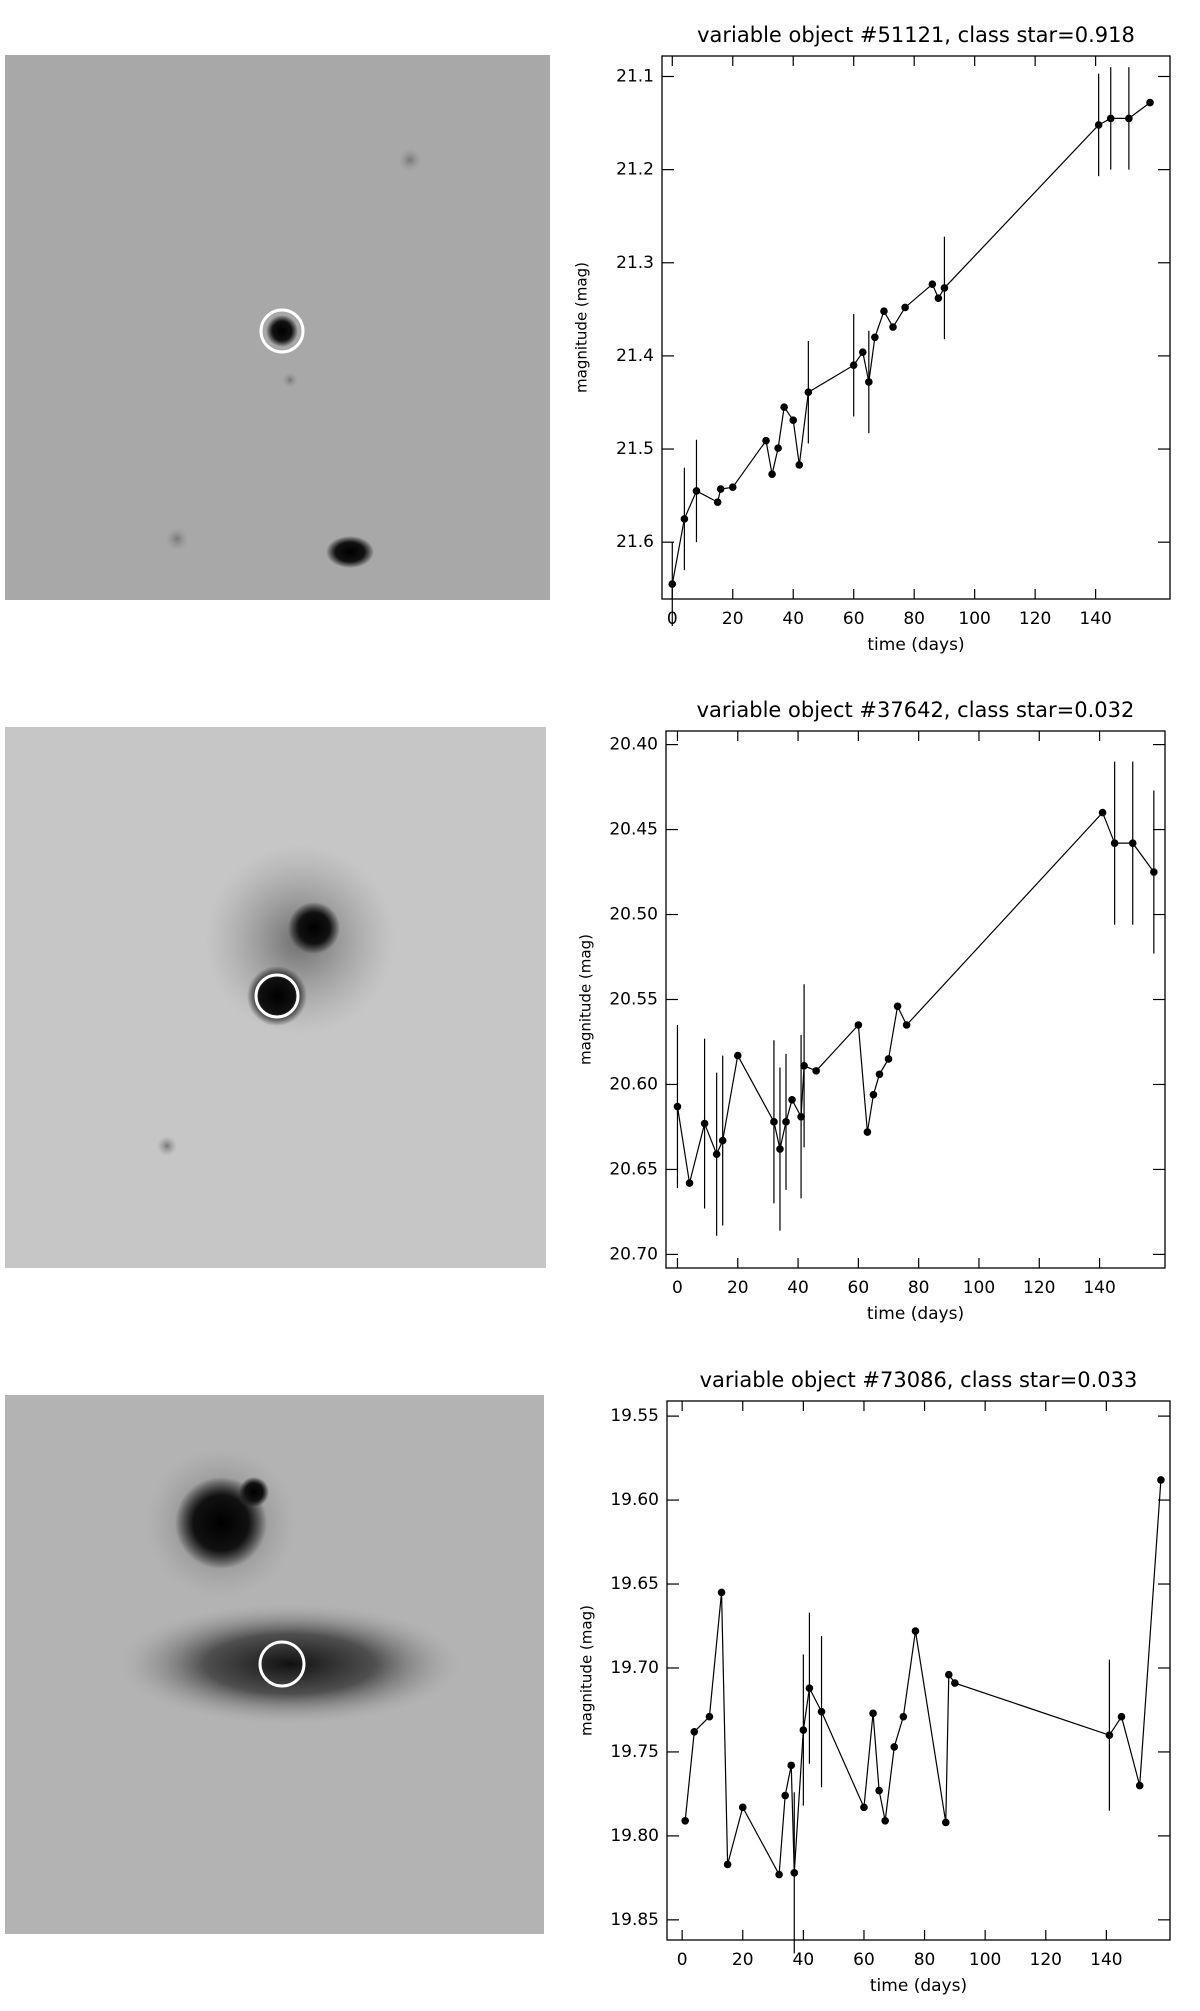 This screenshot has width=1200, height=2011. Describe the element at coordinates (633, 1254) in the screenshot. I see `y-tick-label: 20.70` at that location.